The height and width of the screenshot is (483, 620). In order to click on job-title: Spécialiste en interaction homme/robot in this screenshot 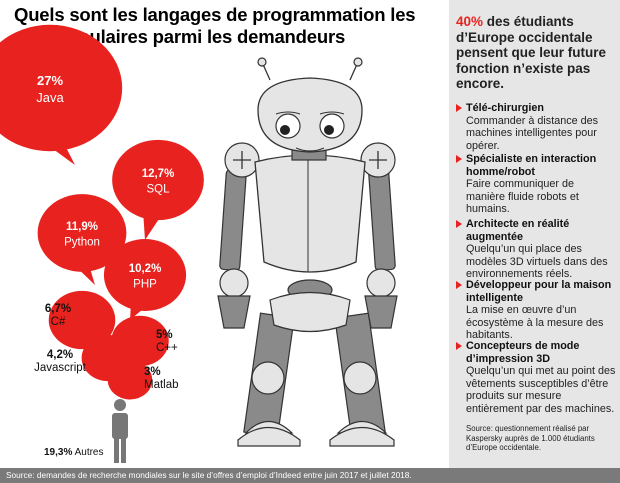, I will do `click(536, 165)`.